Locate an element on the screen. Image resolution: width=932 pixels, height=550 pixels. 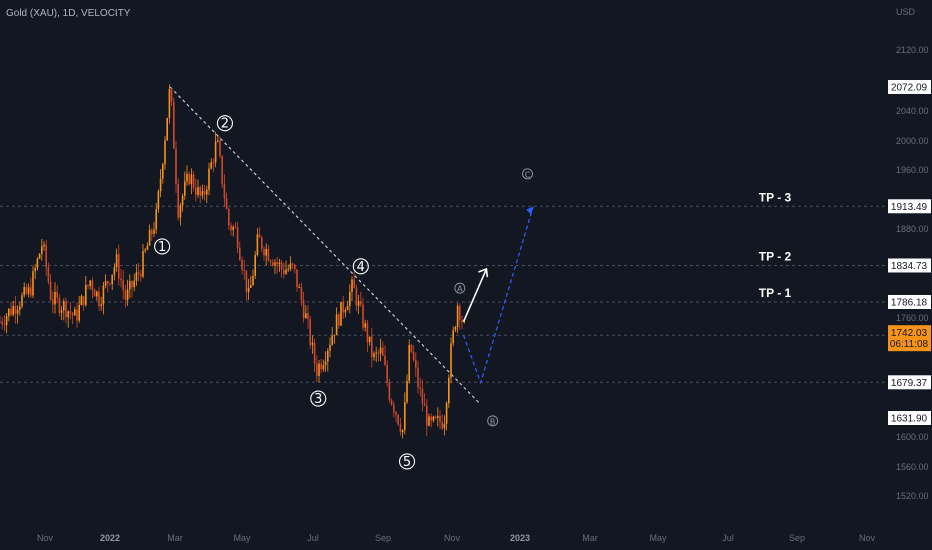
price-tag: 1913.49 is located at coordinates (909, 206).